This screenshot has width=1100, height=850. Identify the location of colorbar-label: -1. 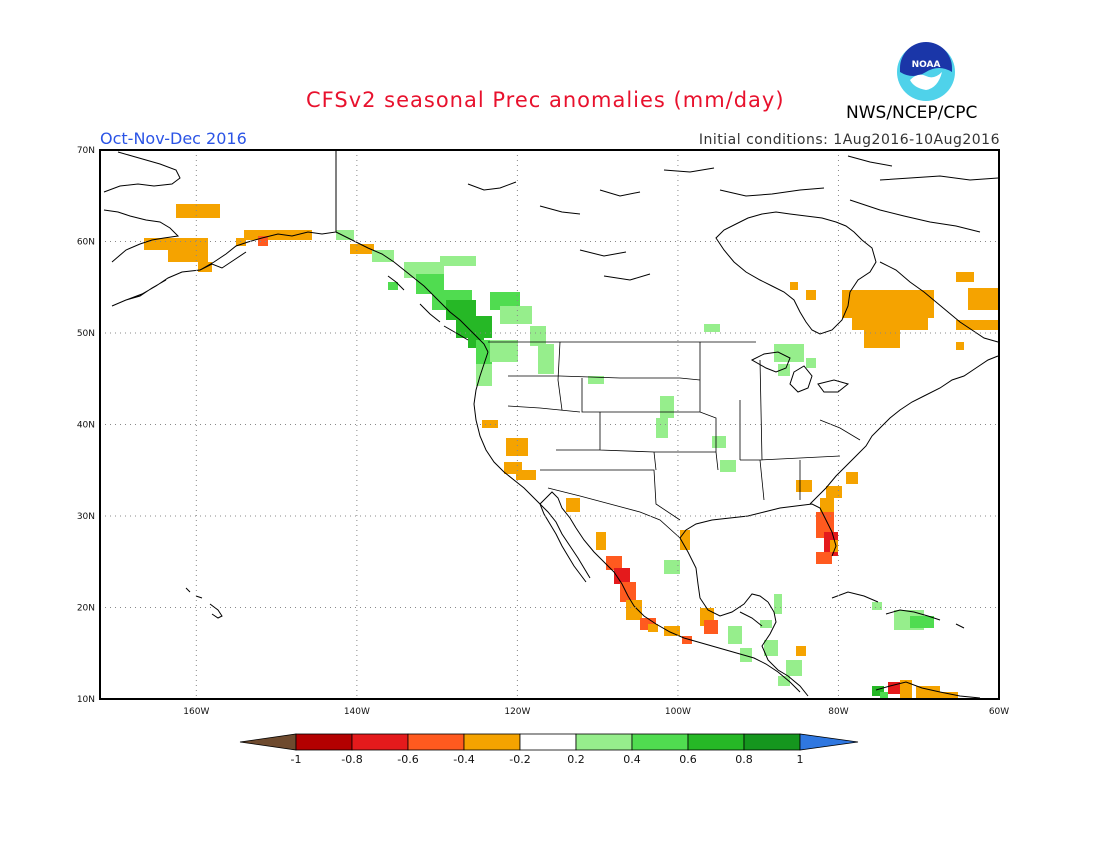
(296, 759).